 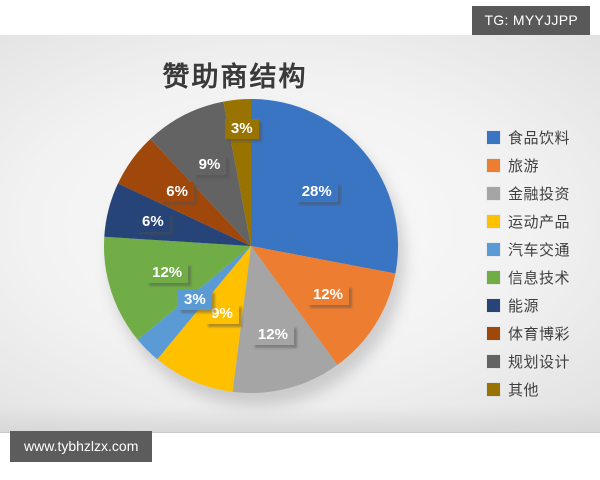 I want to click on legend-item-label: 汽车交通, so click(x=539, y=250).